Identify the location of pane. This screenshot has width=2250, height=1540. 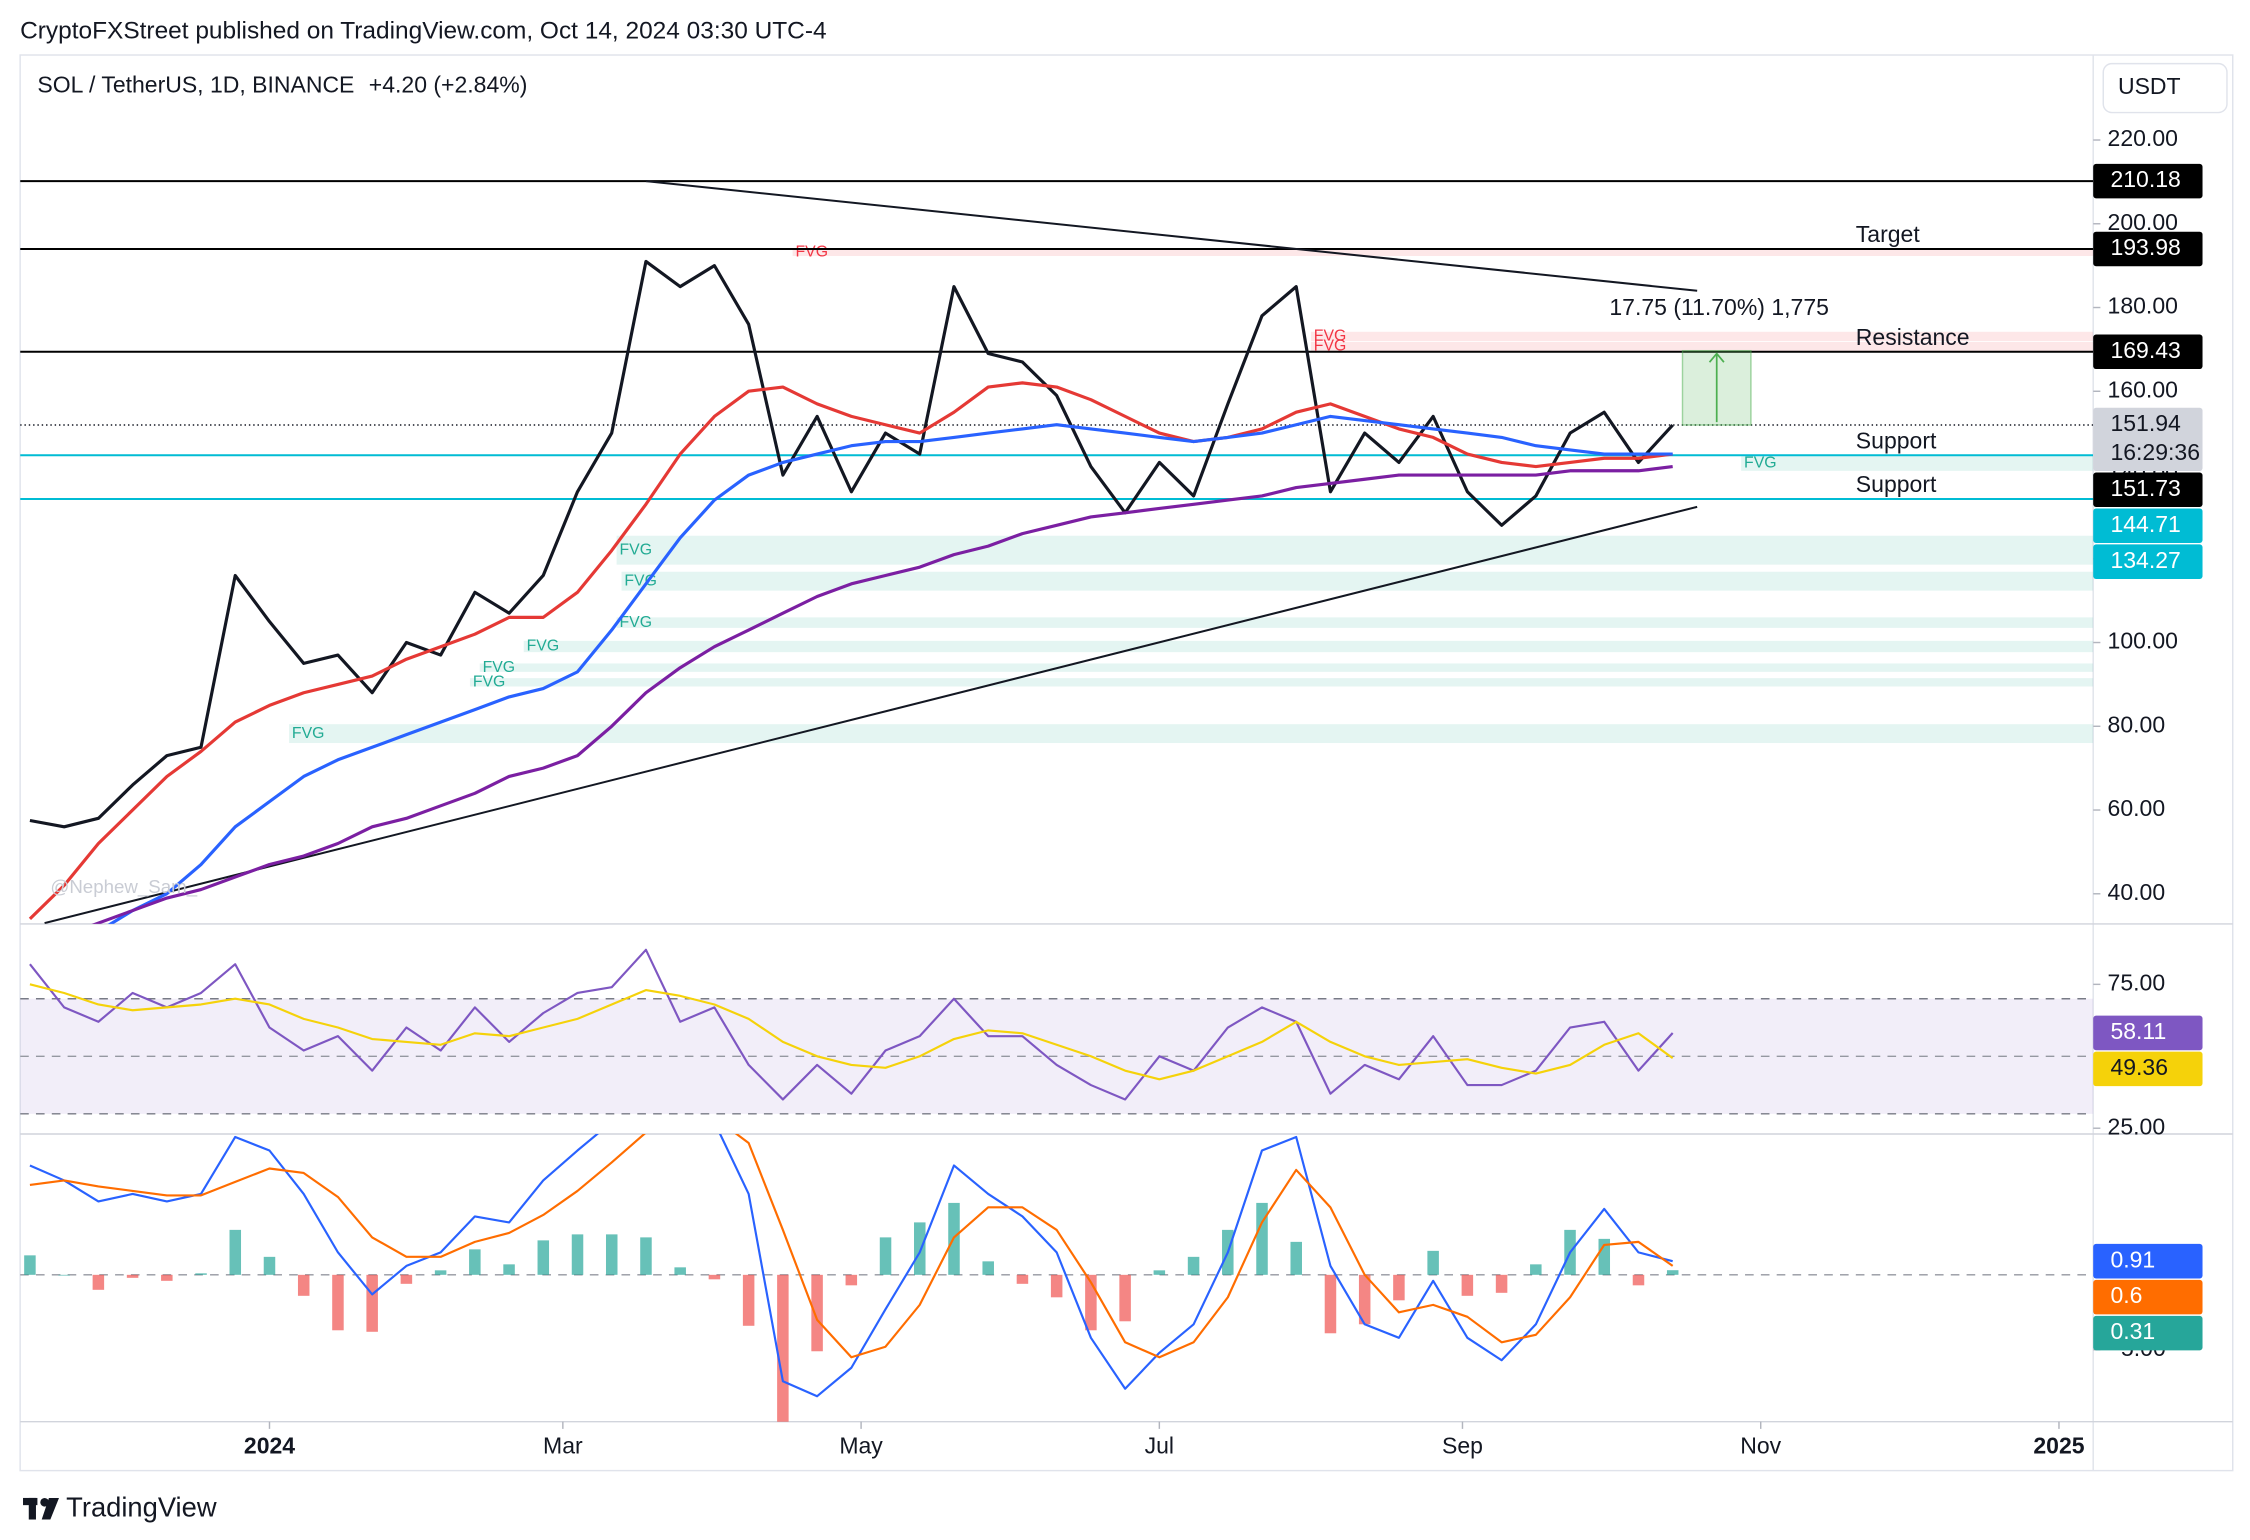
(1057, 1031).